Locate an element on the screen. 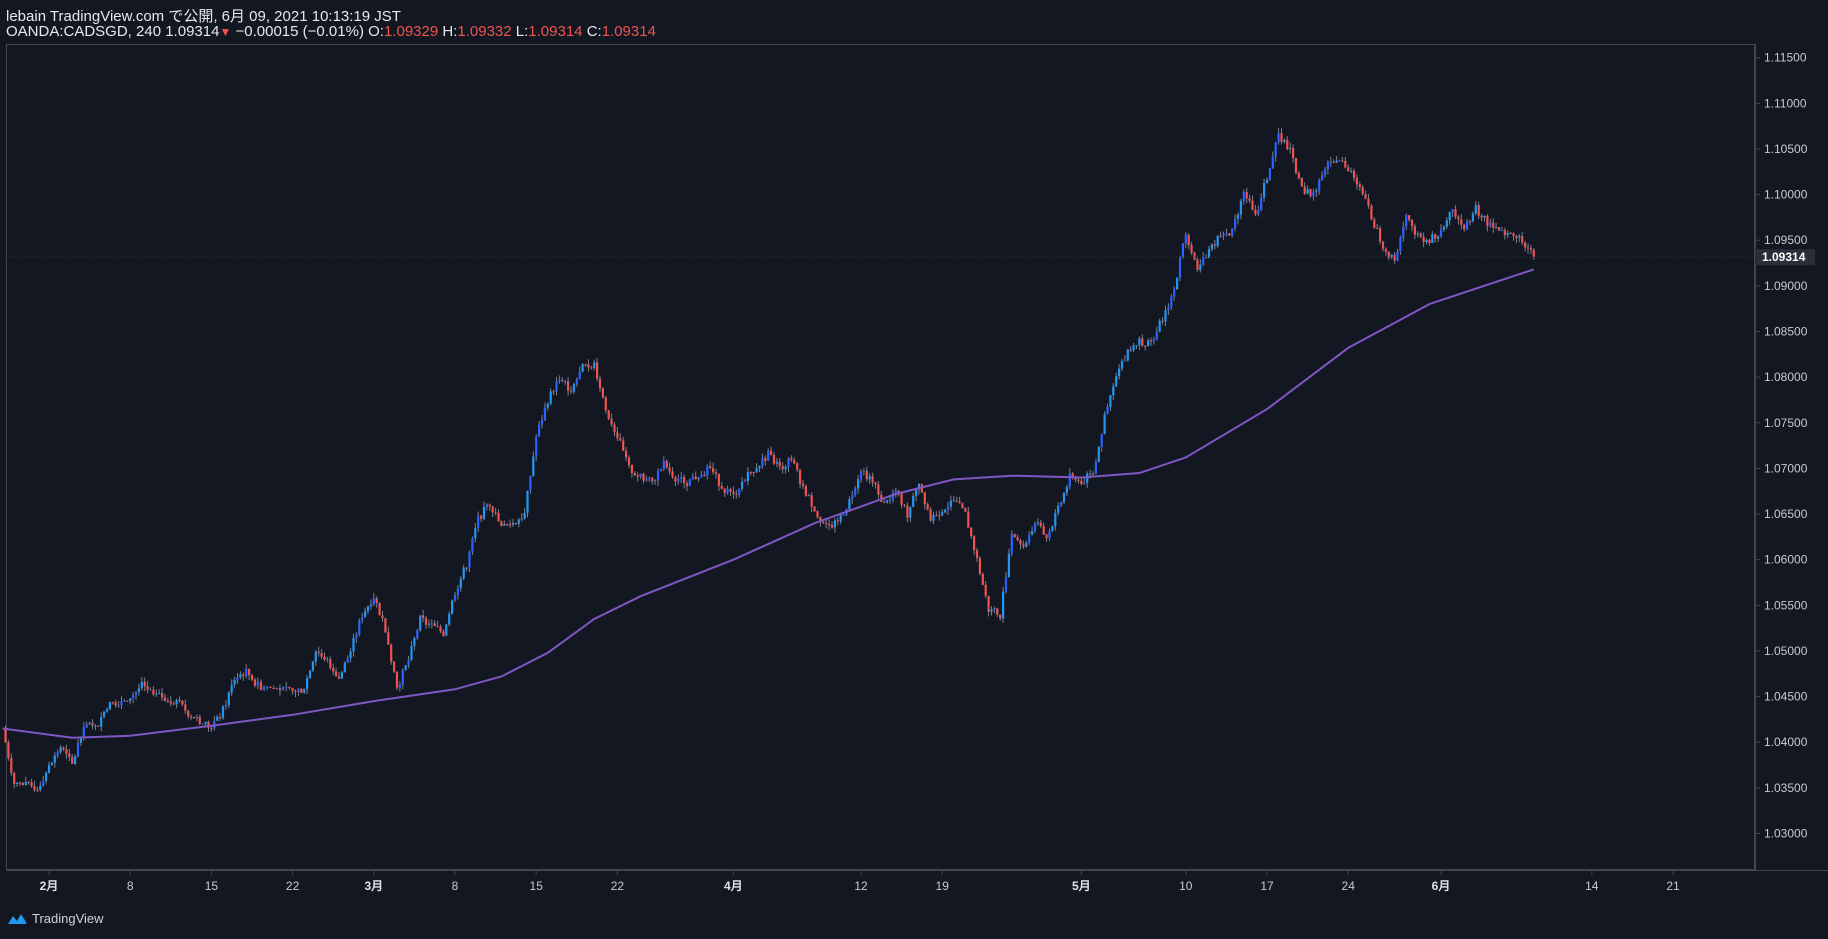  symbol-label: OANDA:CADSGD, 240 is located at coordinates (84, 31).